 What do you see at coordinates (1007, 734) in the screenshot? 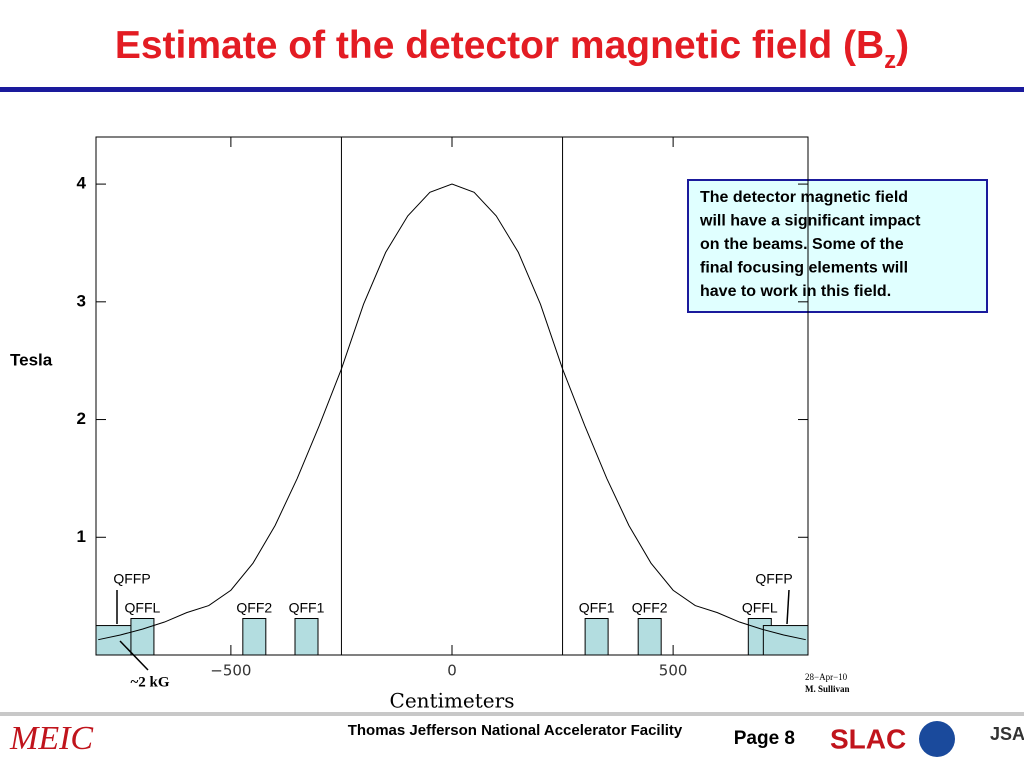
I see `footer-logo-3: JSA` at bounding box center [1007, 734].